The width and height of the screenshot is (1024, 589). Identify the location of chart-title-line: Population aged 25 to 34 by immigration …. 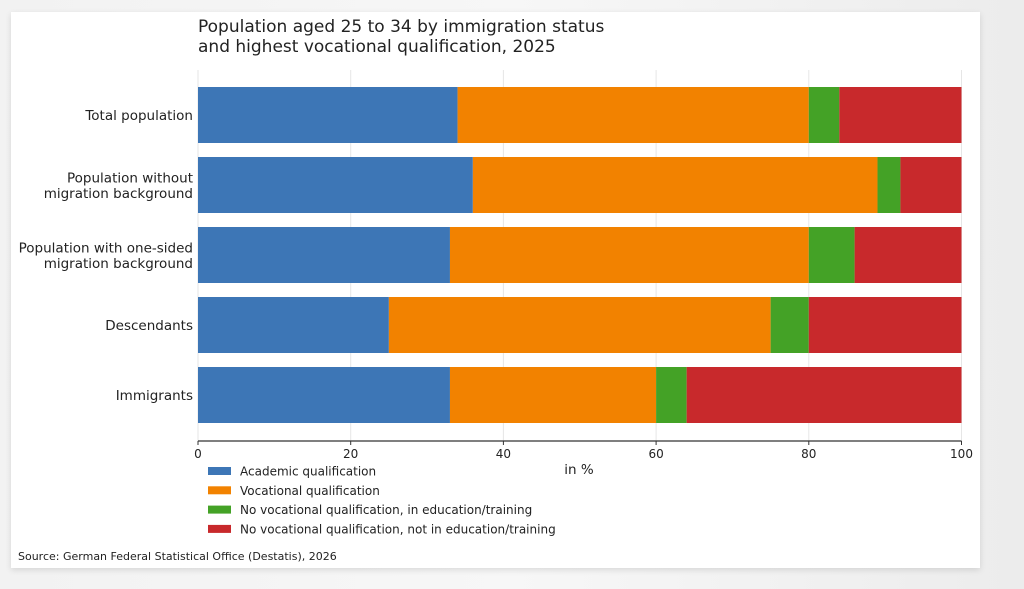
(401, 27).